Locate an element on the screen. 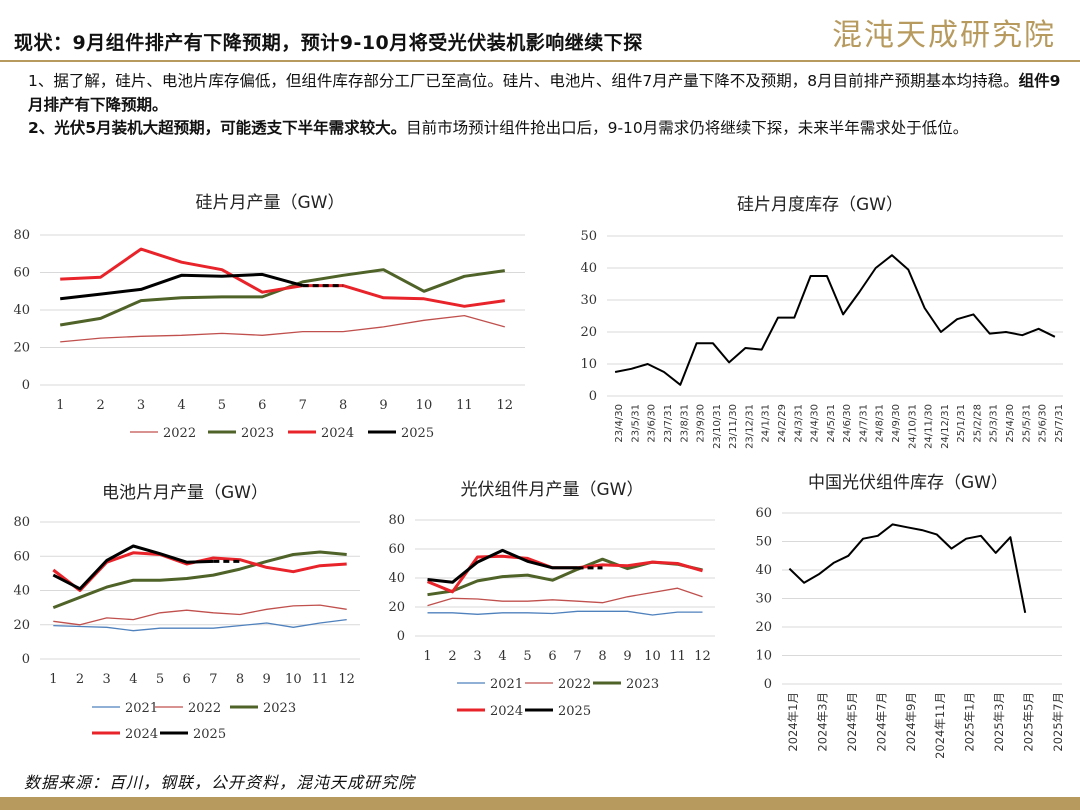 This screenshot has width=1080, height=810. x-tick-label: 23/7/31 is located at coordinates (668, 423).